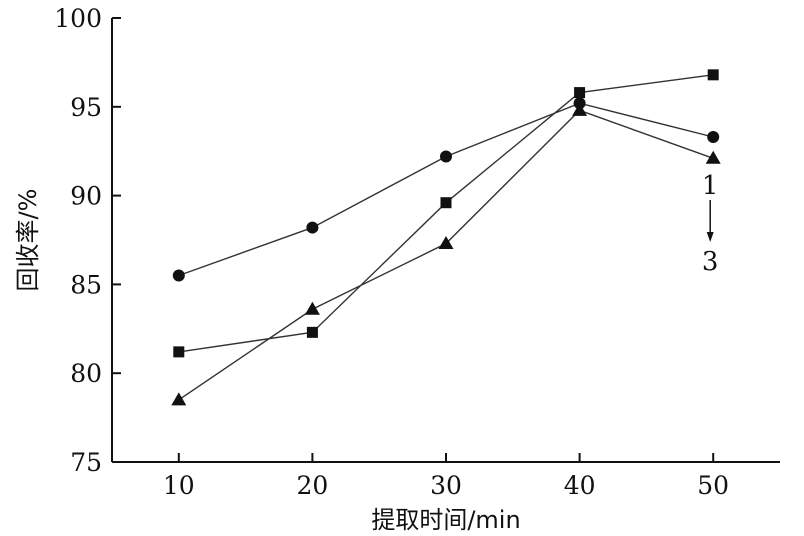 The width and height of the screenshot is (804, 536). What do you see at coordinates (710, 262) in the screenshot?
I see `annotation-label-bottom: 3` at bounding box center [710, 262].